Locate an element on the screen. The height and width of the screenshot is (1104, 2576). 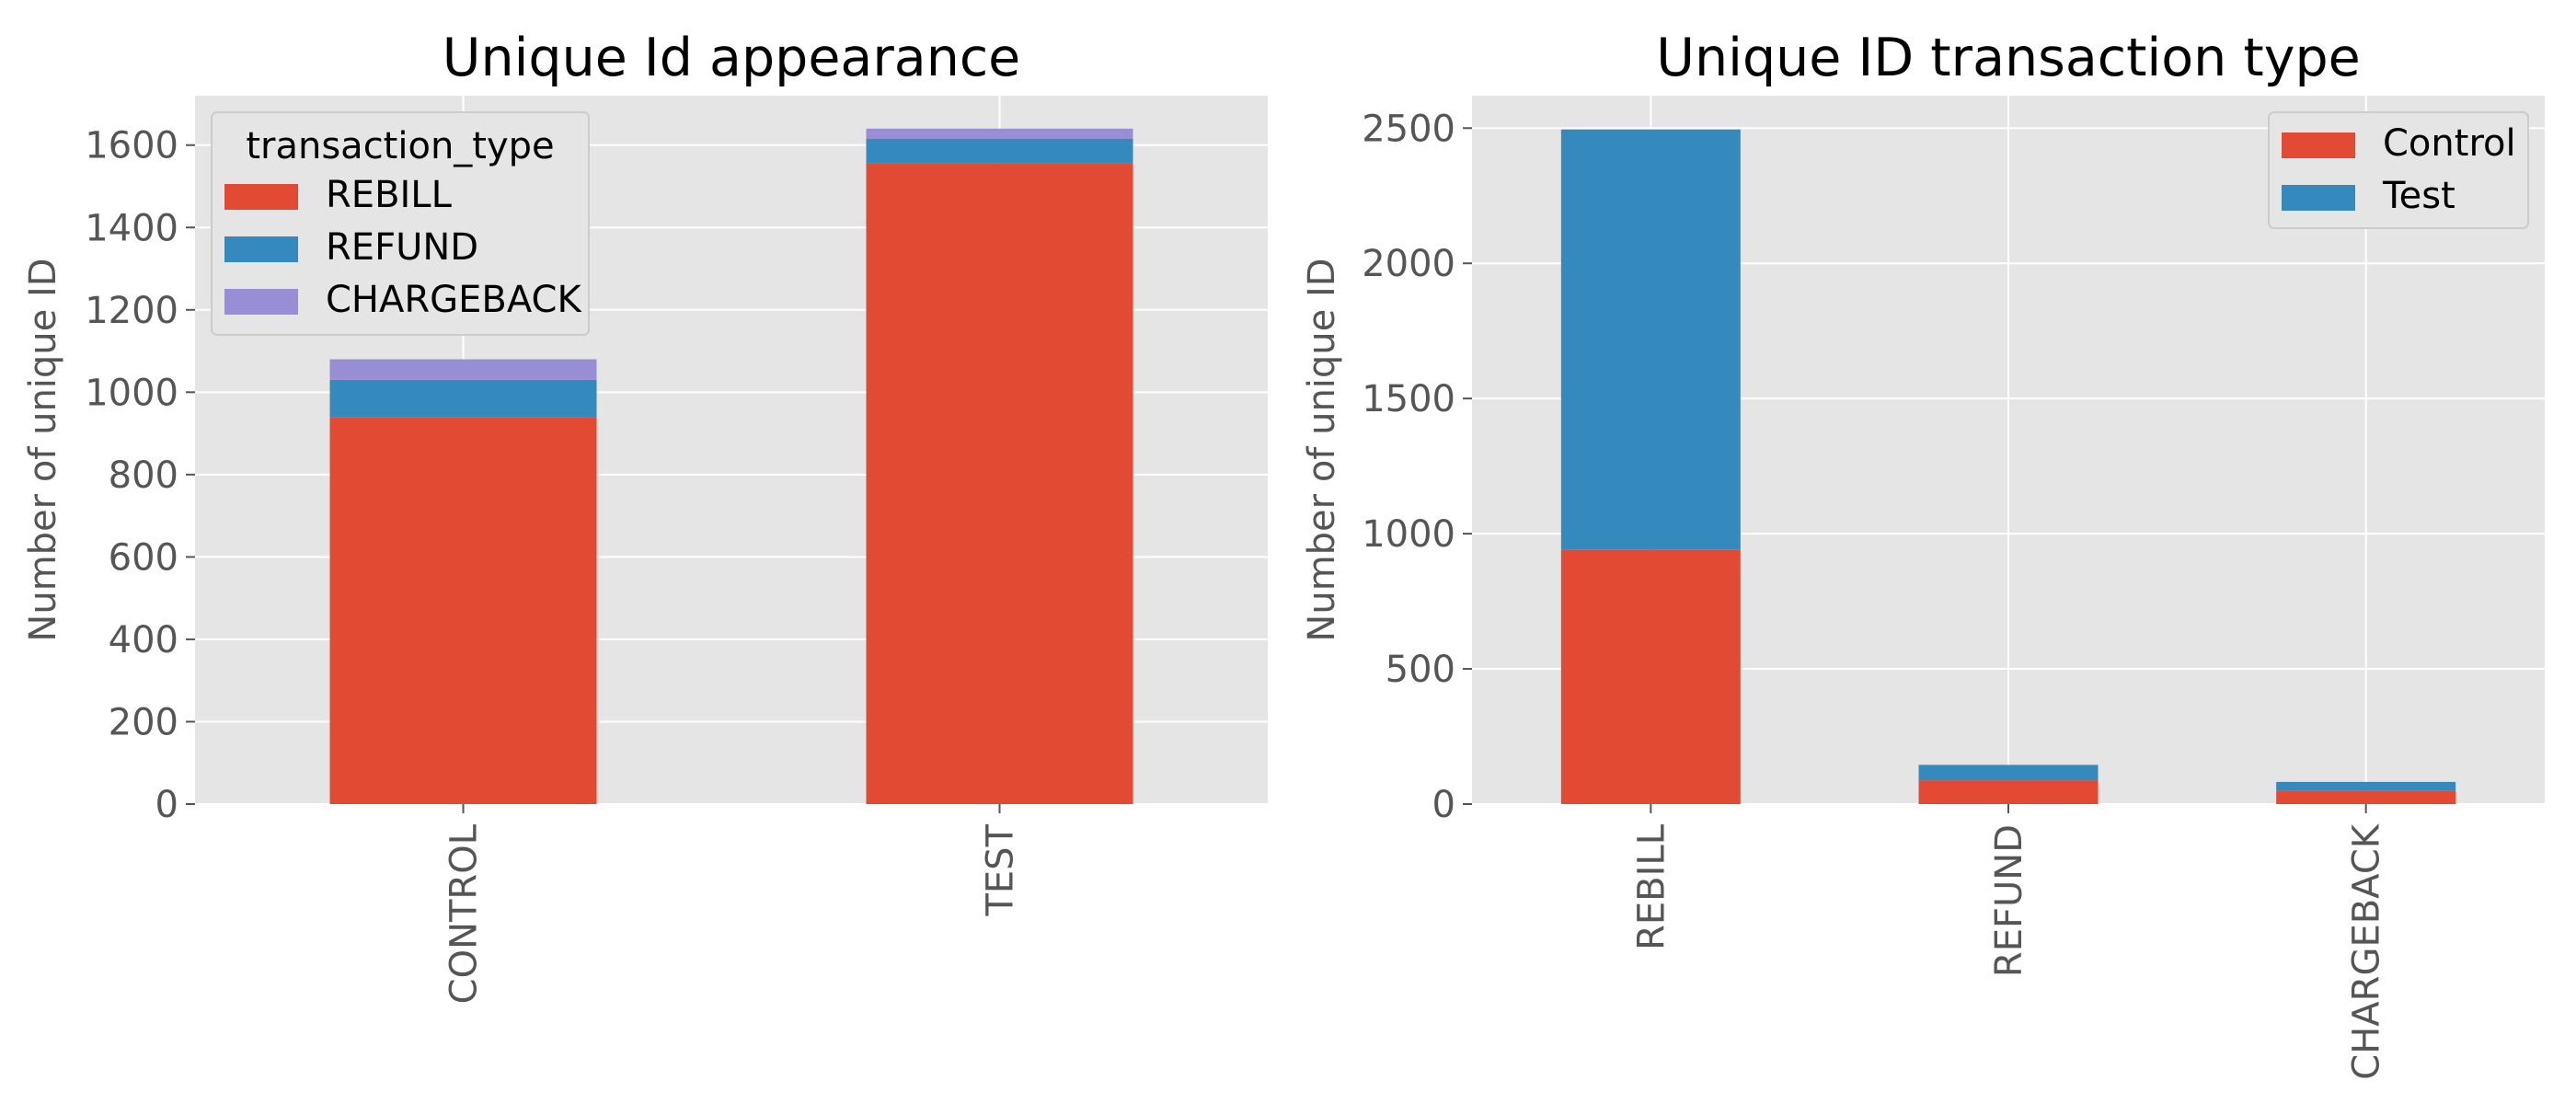
legend-label: Test is located at coordinates (2418, 196).